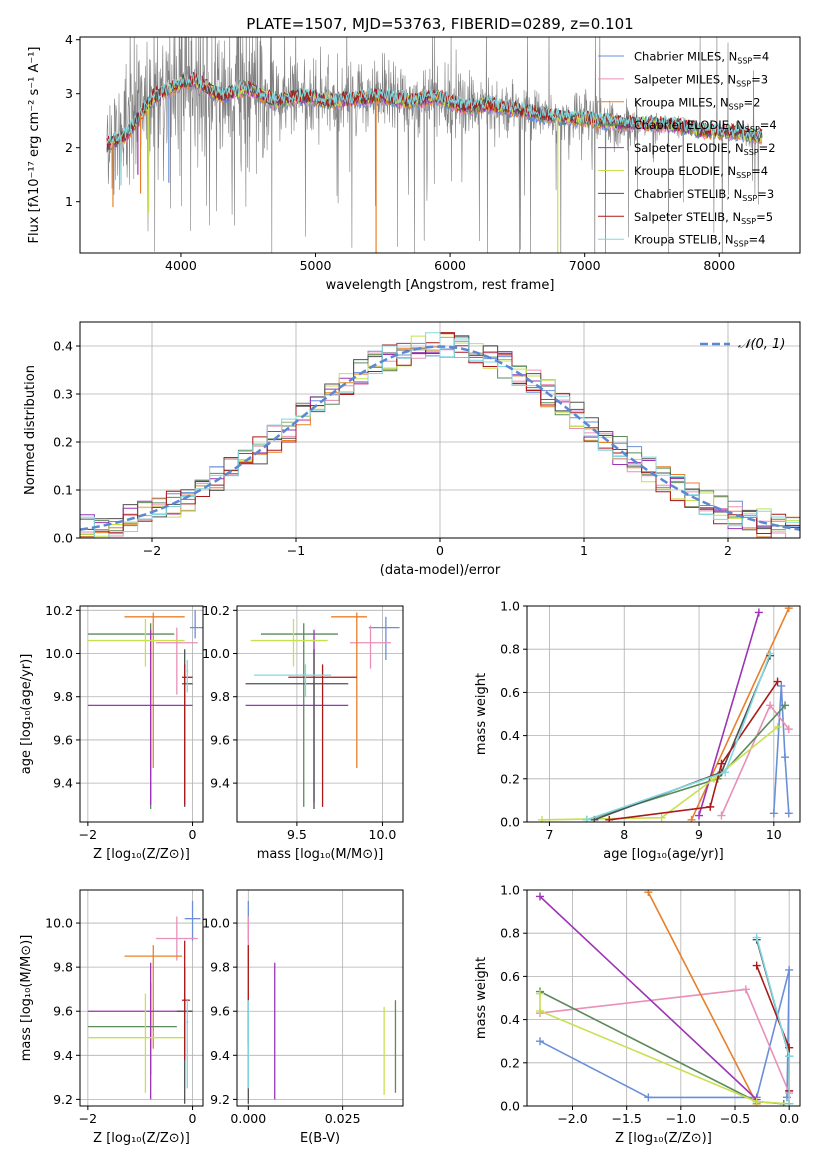  Describe the element at coordinates (584, 550) in the screenshot. I see `x-tick-label: 1` at that location.